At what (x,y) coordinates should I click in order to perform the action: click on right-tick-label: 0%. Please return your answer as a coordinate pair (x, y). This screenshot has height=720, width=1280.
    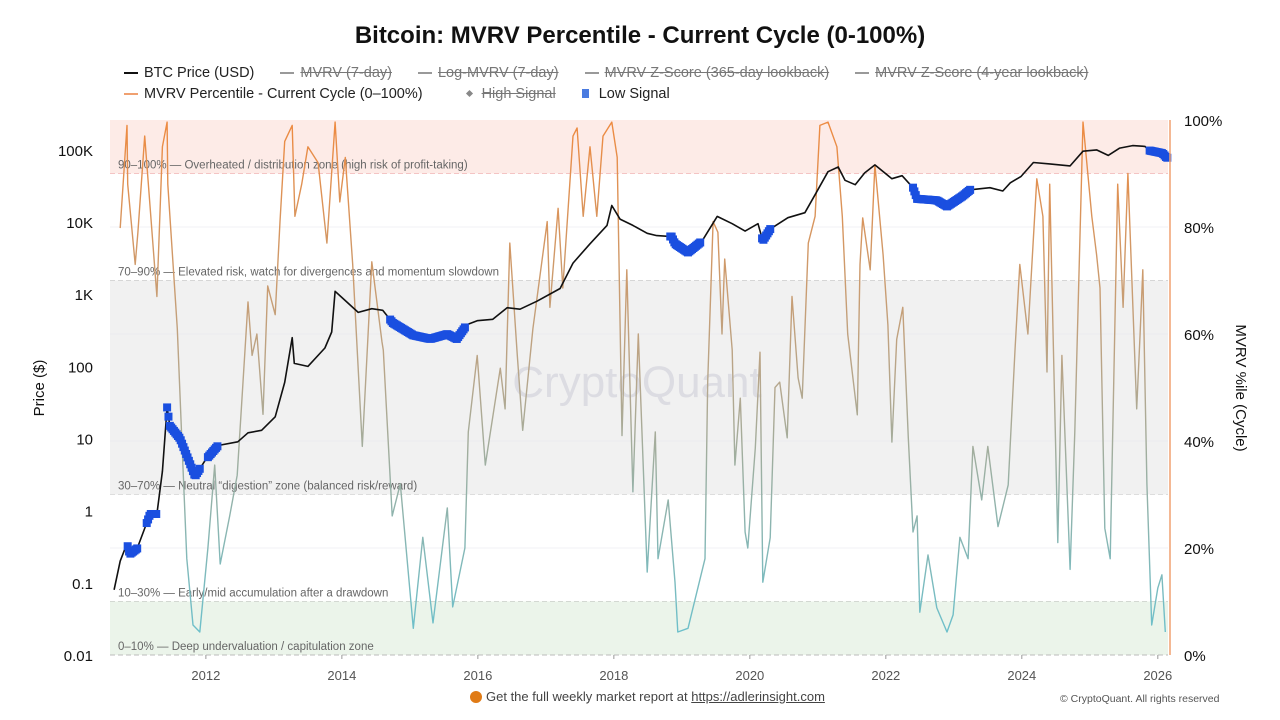
    Looking at the image, I should click on (1195, 656).